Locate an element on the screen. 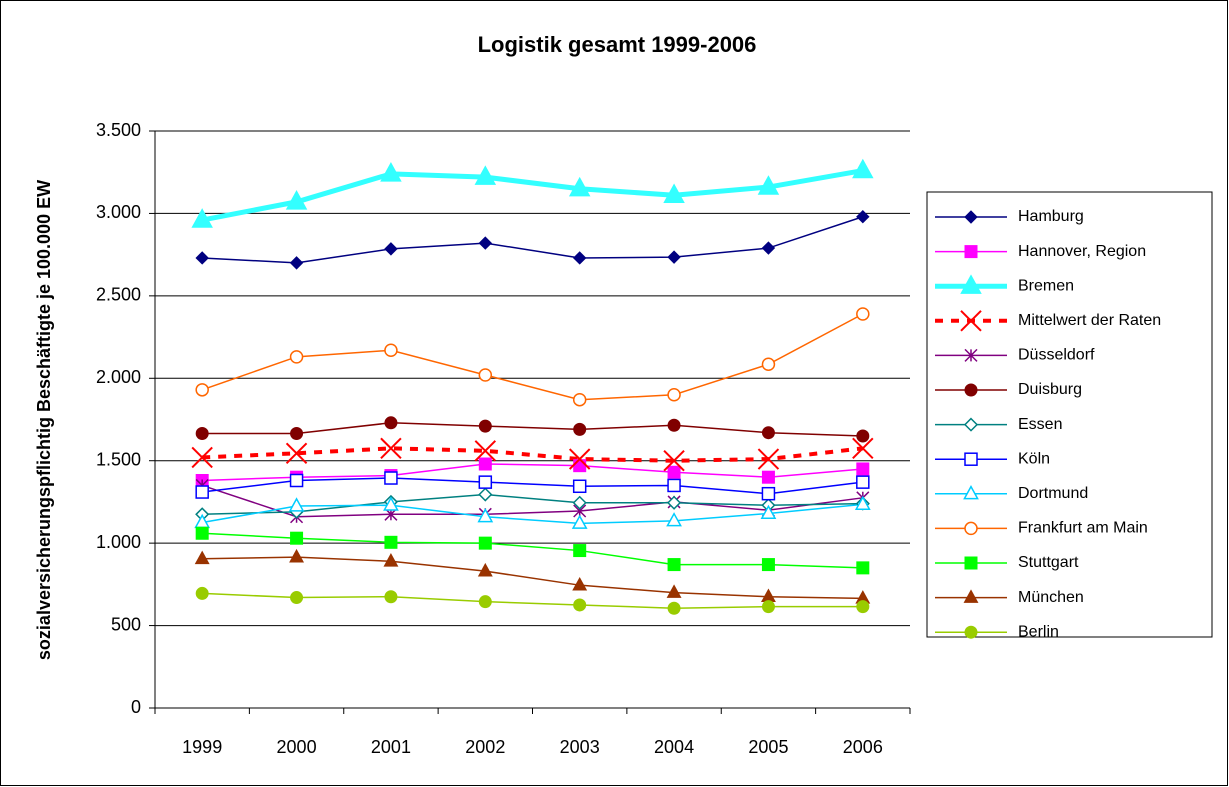 This screenshot has width=1229, height=787. y-tick-label: 3.500 is located at coordinates (118, 130).